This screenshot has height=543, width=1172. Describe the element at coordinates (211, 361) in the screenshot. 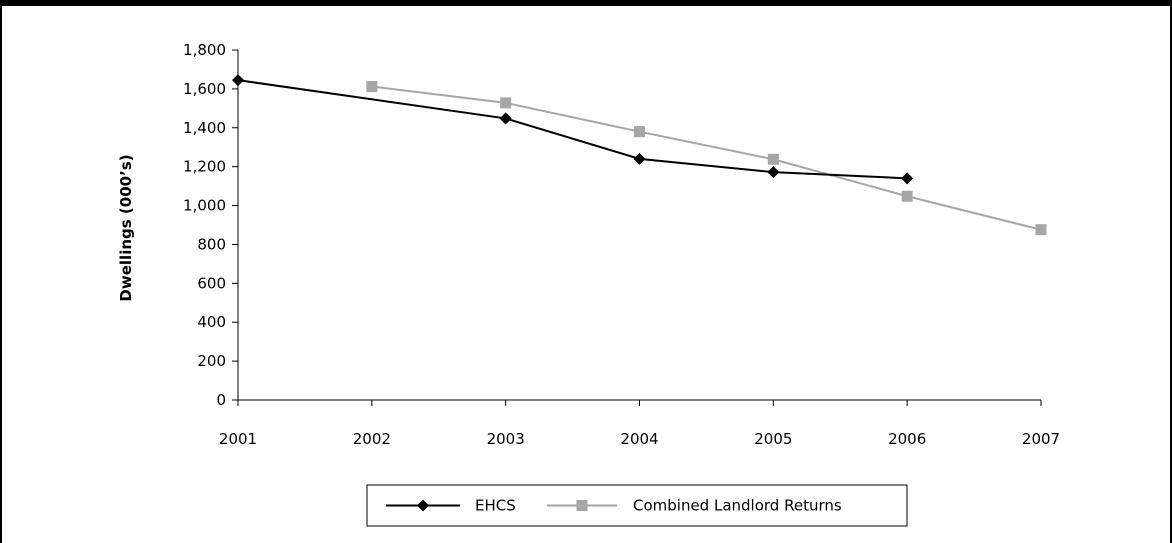

I see `y-tick-label: 200` at that location.